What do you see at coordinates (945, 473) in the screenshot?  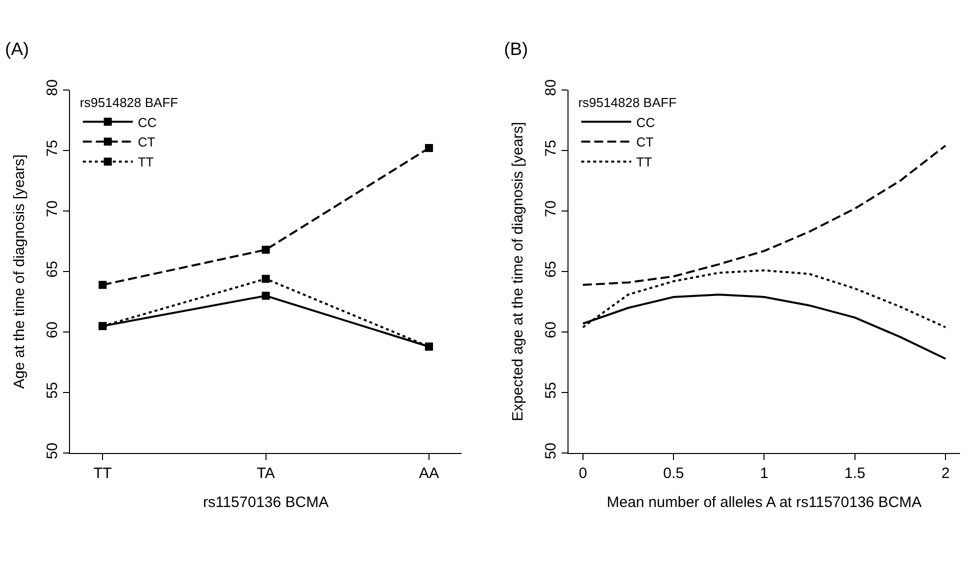 I see `x-tick-label: 2` at bounding box center [945, 473].